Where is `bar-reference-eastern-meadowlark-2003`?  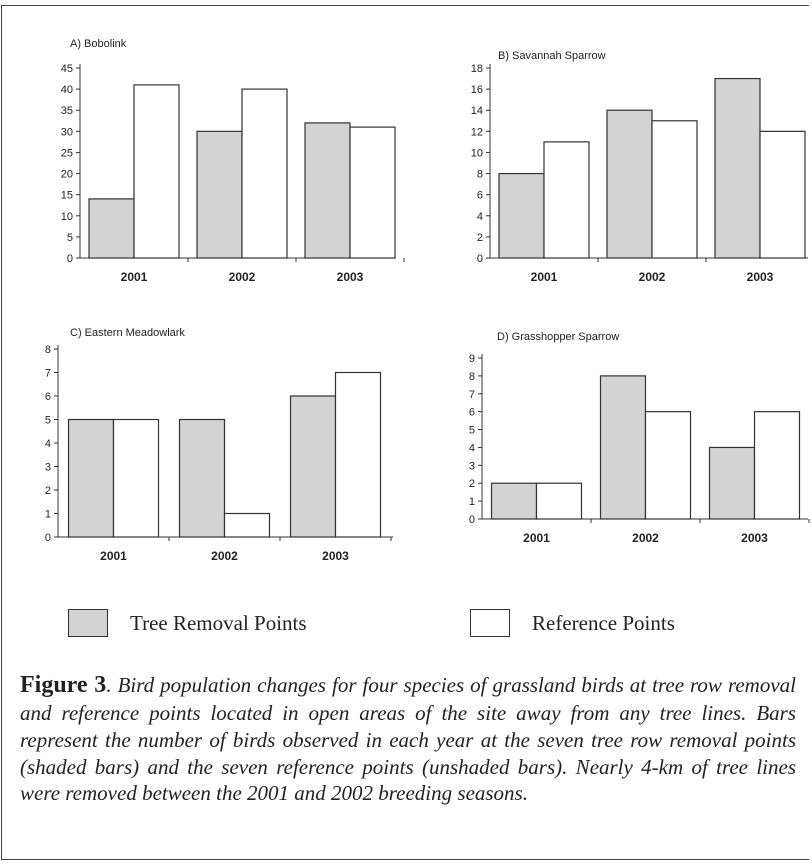
bar-reference-eastern-meadowlark-2003 is located at coordinates (358, 454).